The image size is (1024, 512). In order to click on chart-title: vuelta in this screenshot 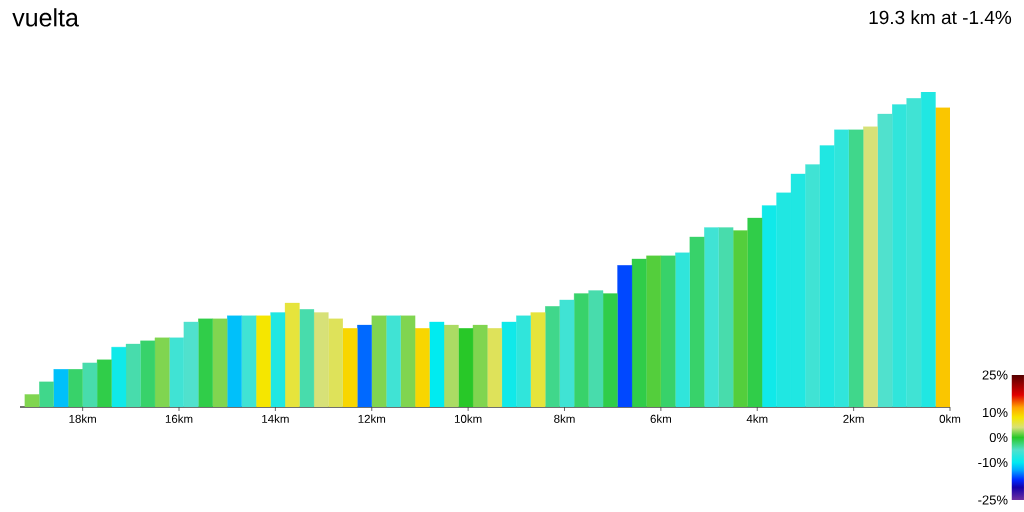, I will do `click(45, 17)`.